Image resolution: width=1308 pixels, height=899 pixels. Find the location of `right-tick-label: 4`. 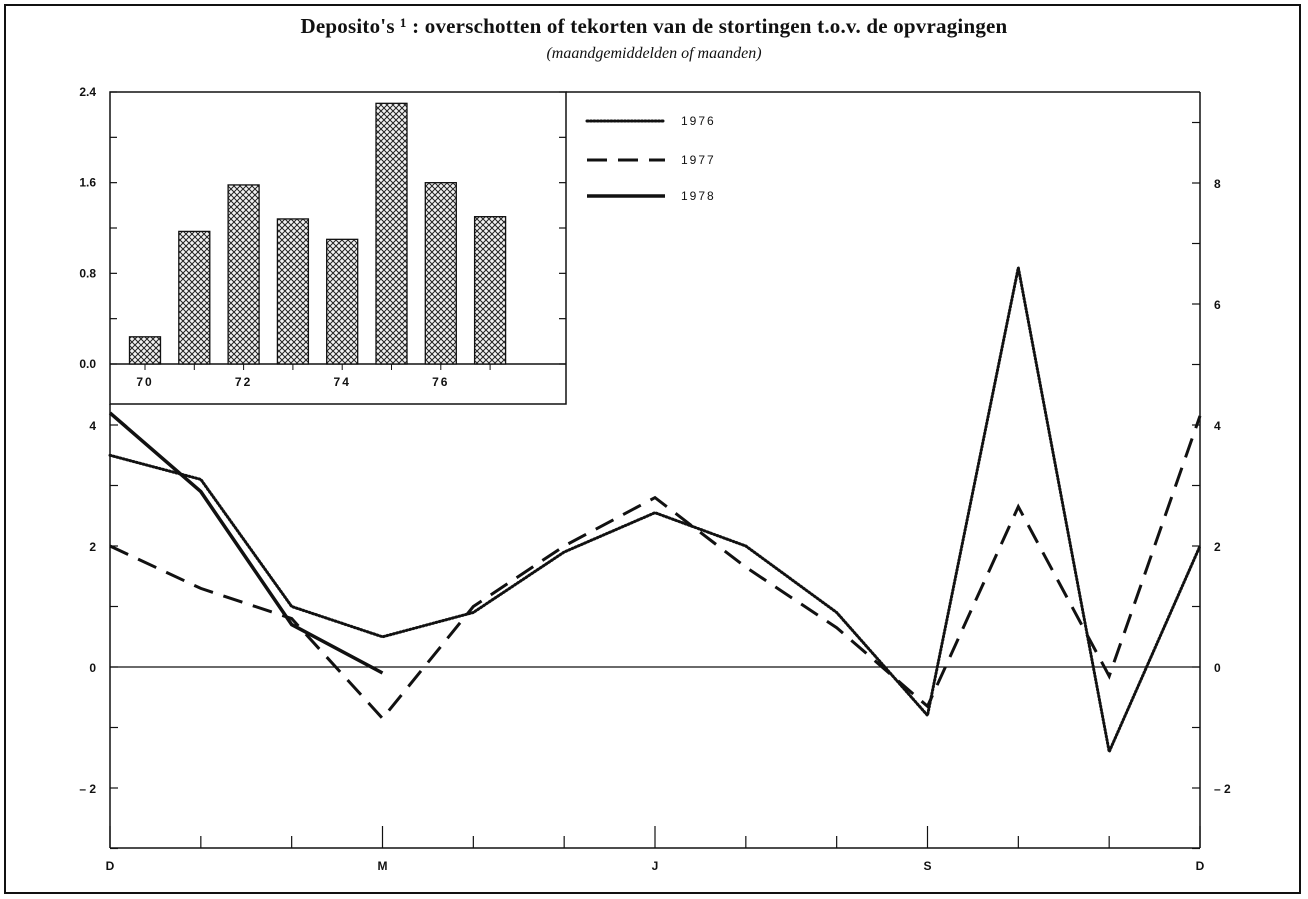

right-tick-label: 4 is located at coordinates (1217, 426).